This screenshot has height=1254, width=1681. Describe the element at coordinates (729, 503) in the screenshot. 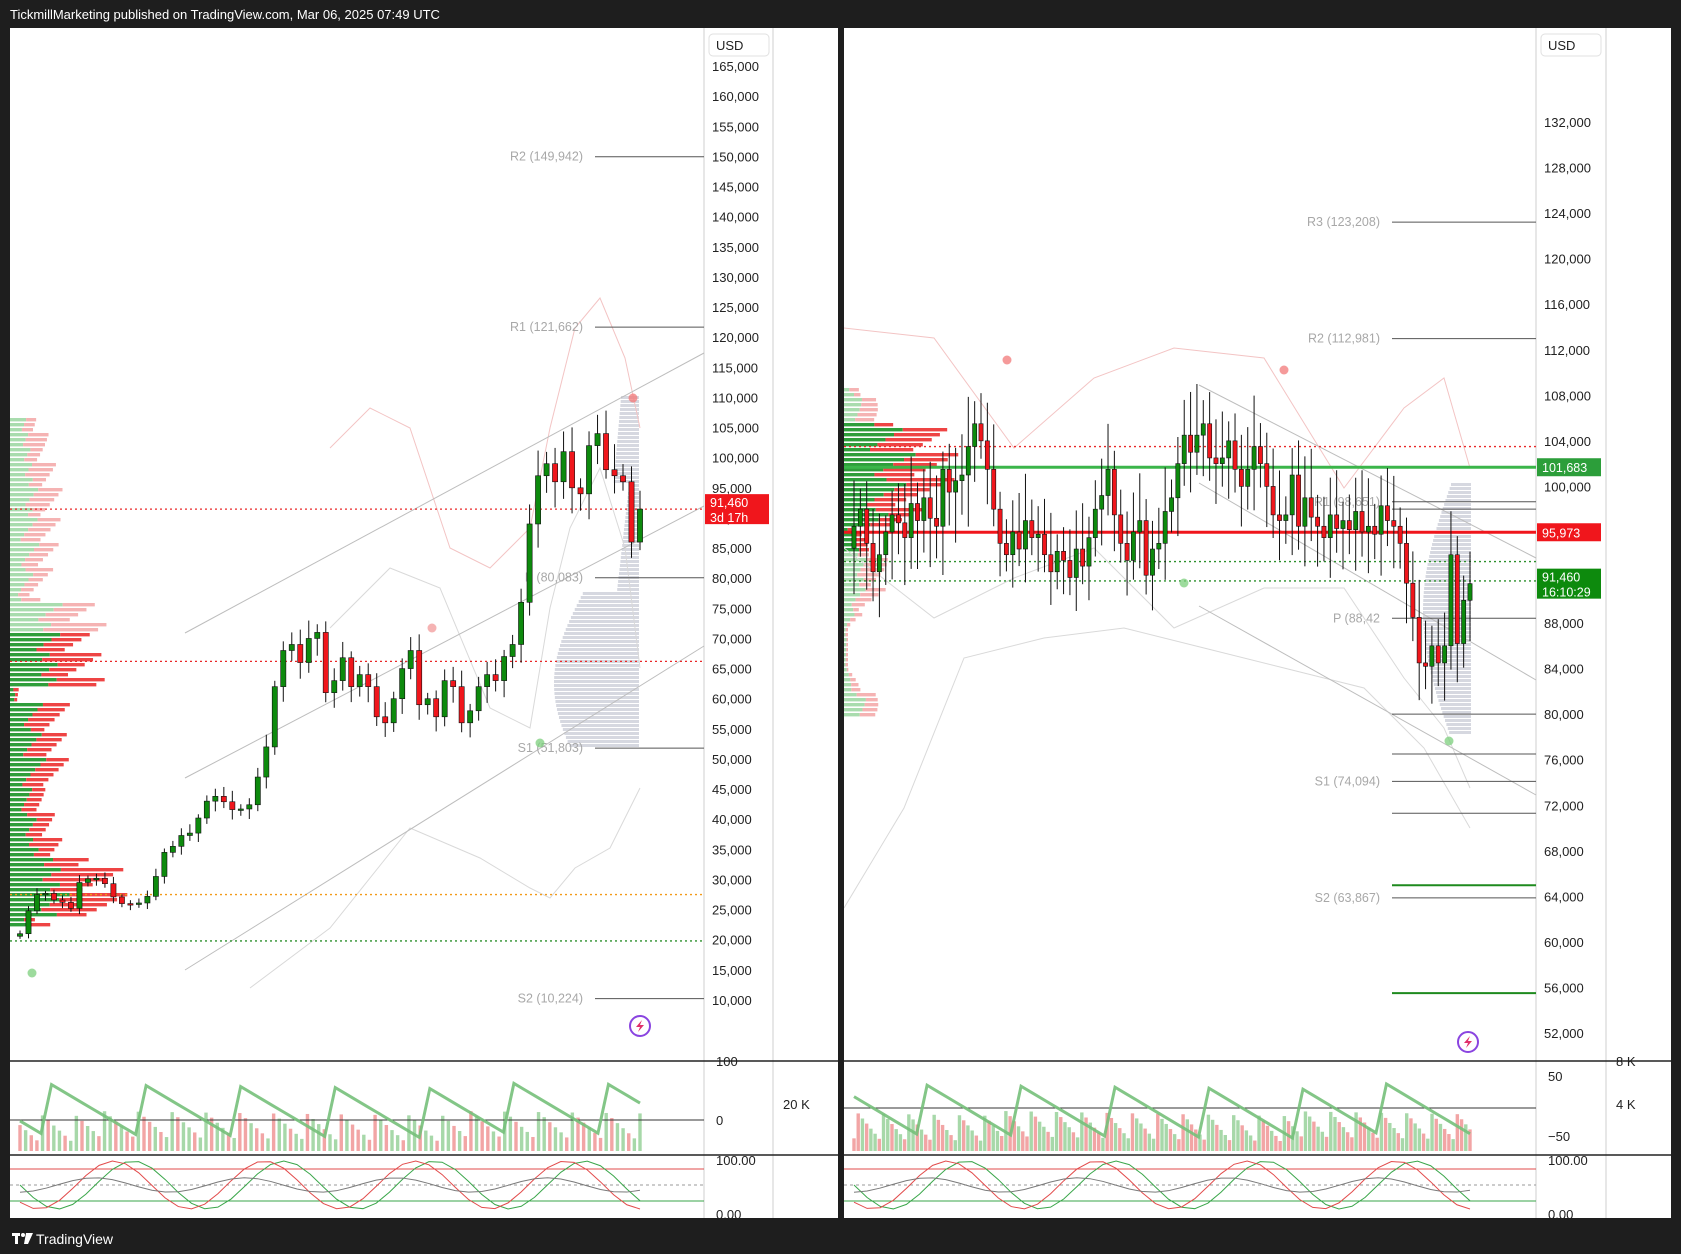

I see `price-tag-value: 91,460` at that location.